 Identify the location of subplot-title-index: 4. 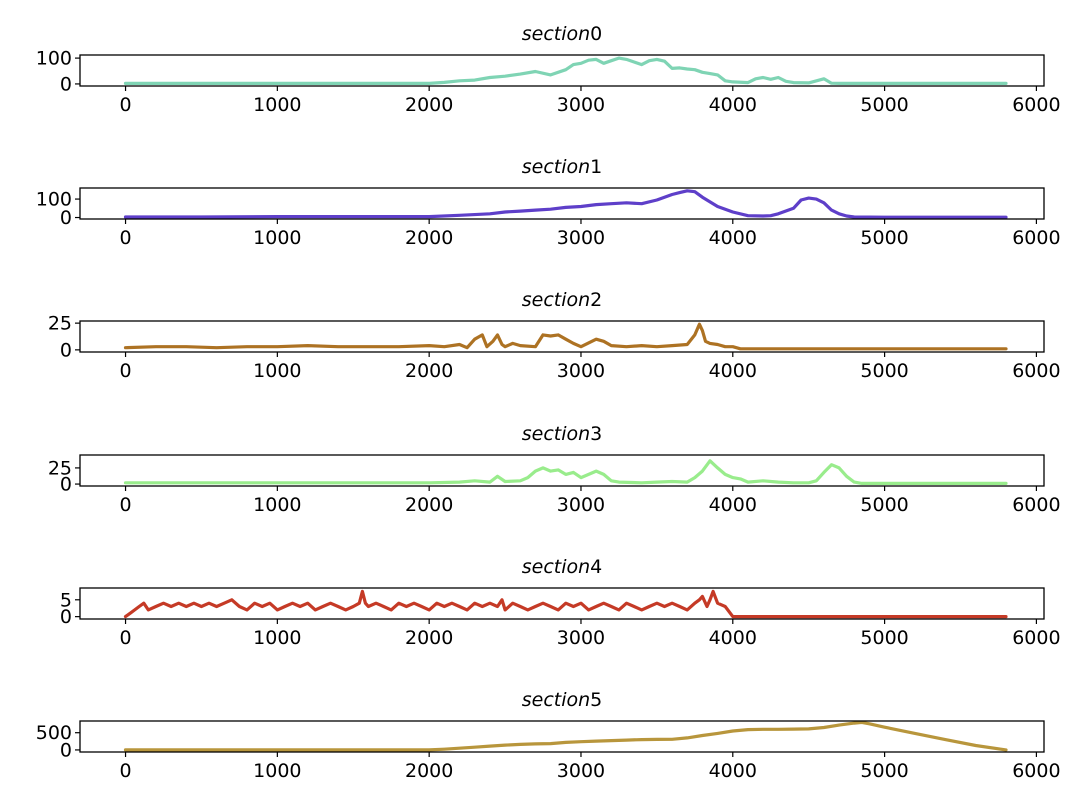
(596, 567).